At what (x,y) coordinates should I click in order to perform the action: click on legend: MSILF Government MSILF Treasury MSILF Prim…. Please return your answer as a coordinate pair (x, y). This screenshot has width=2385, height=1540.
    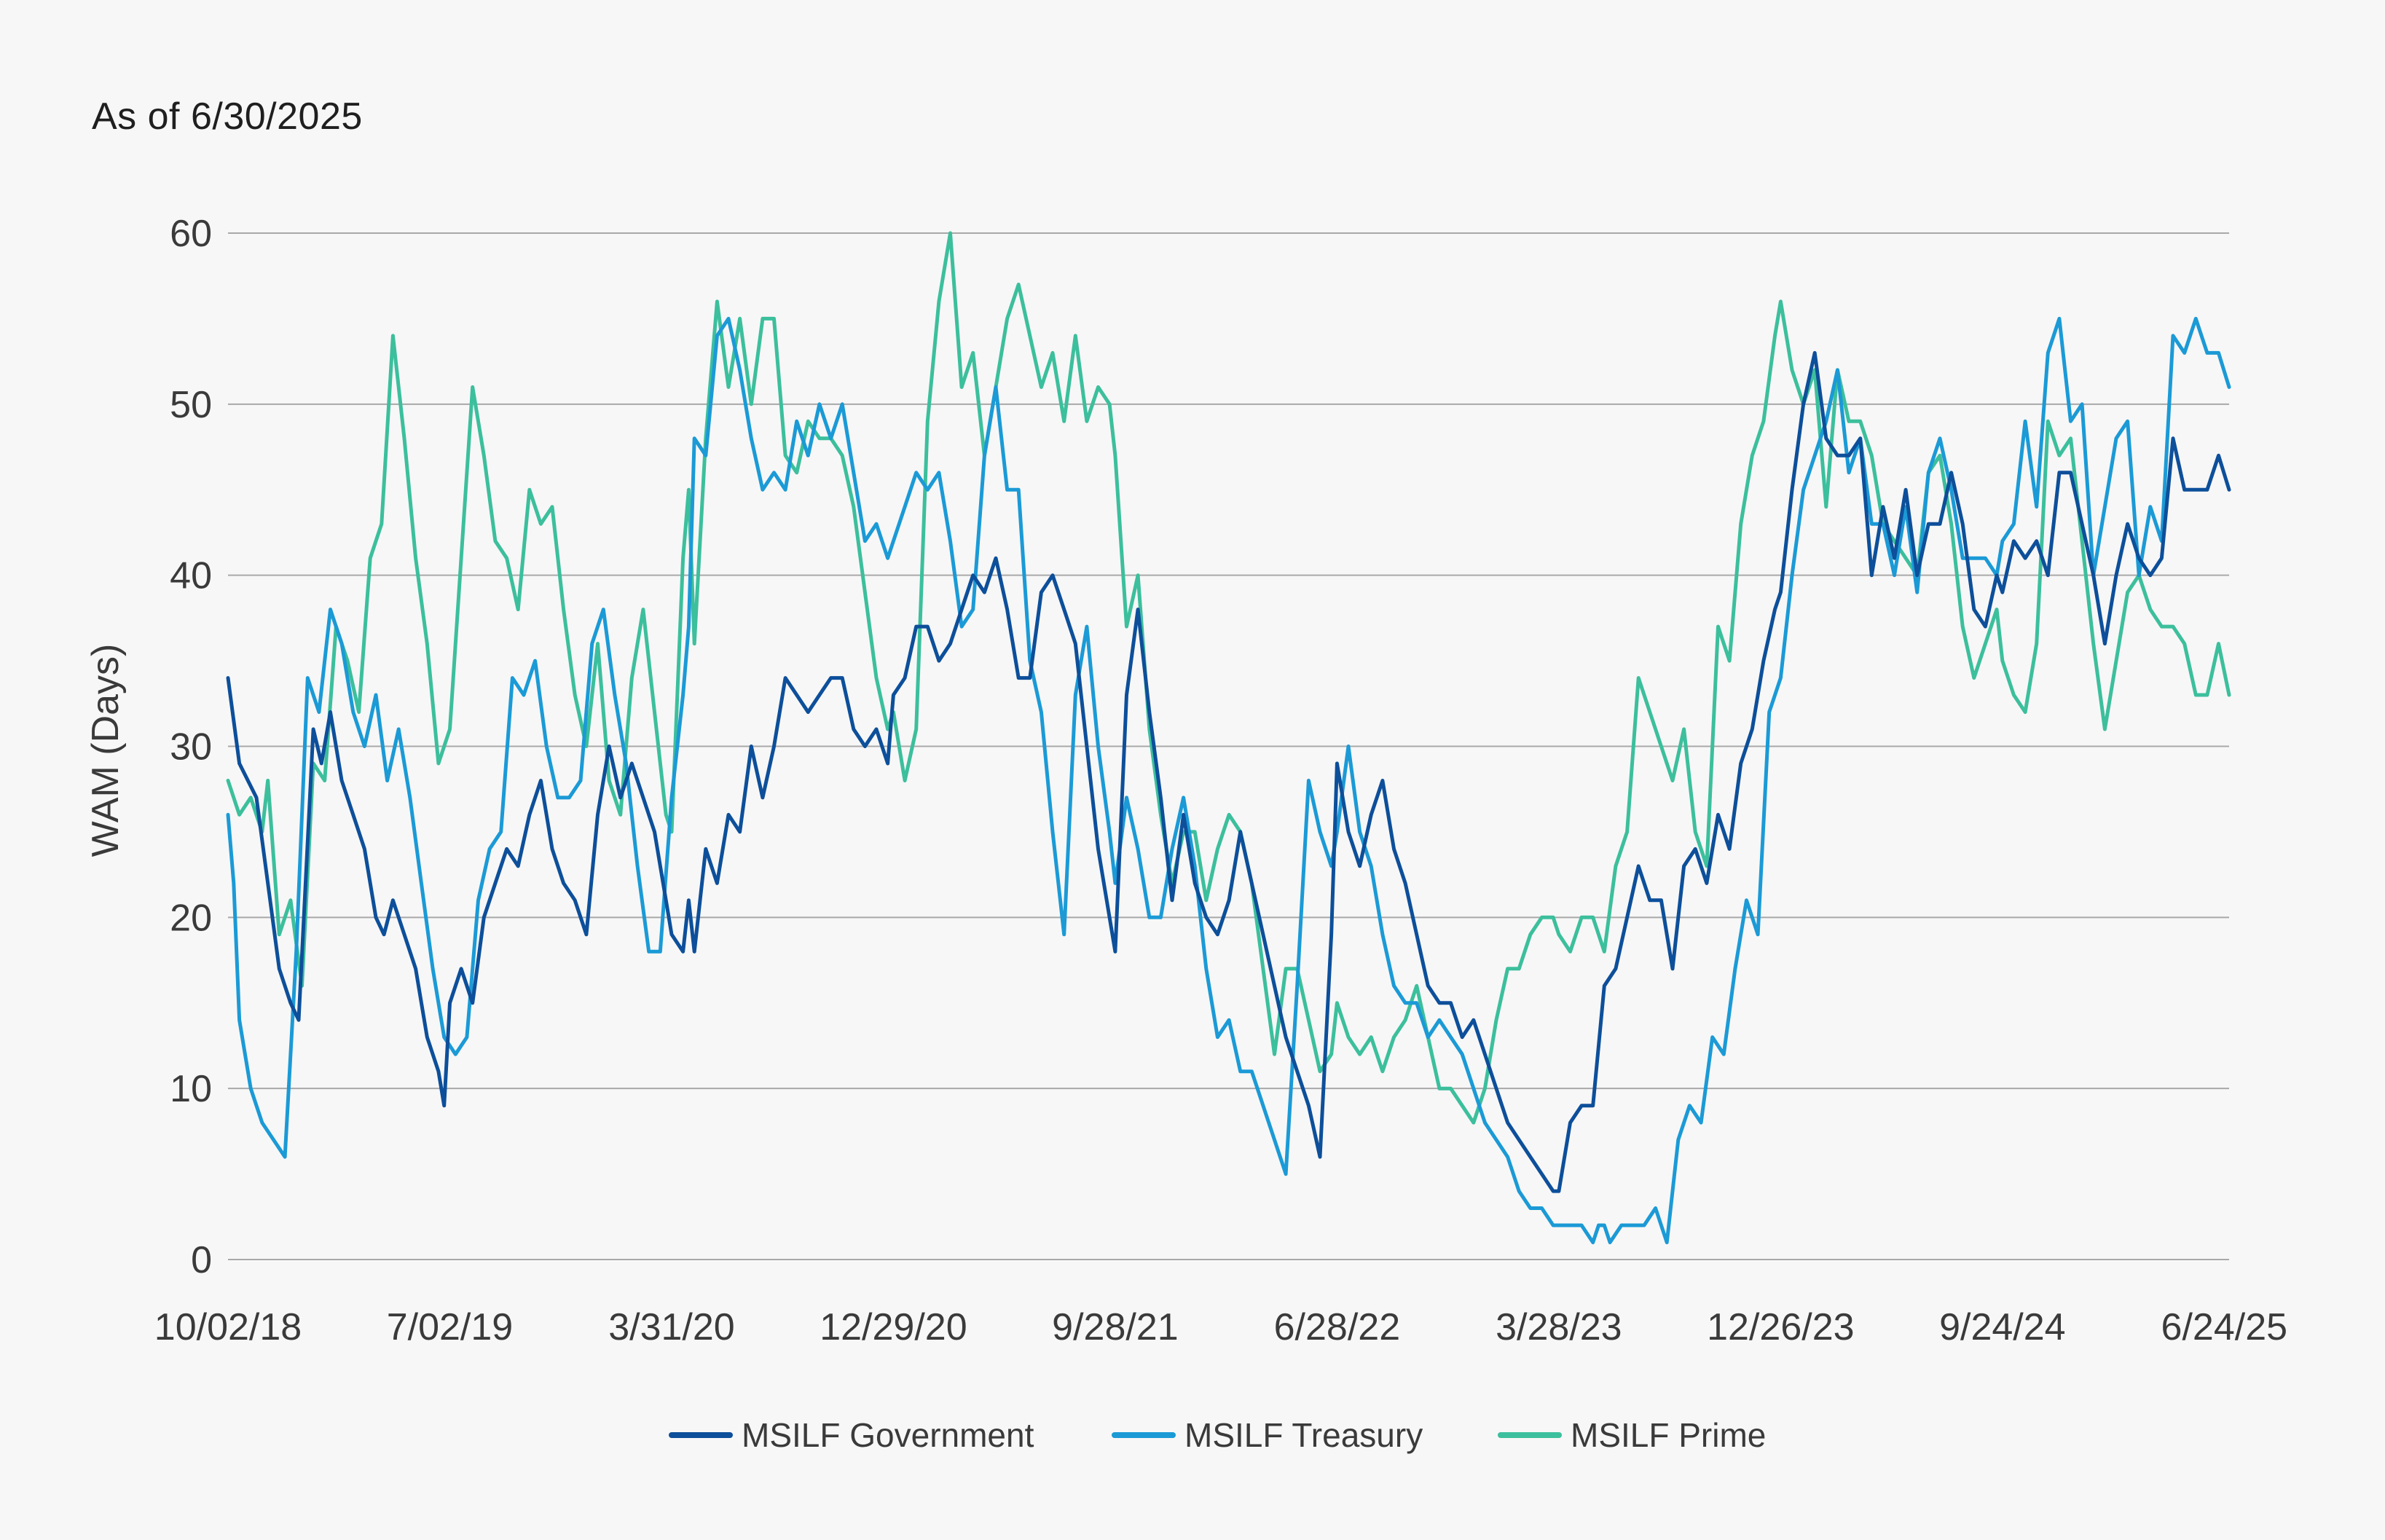
    Looking at the image, I should click on (1217, 1435).